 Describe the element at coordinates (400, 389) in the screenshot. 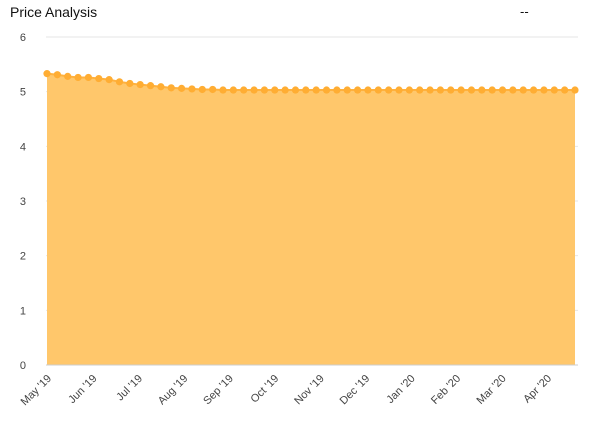

I see `x-tick-label: Jan '20` at that location.